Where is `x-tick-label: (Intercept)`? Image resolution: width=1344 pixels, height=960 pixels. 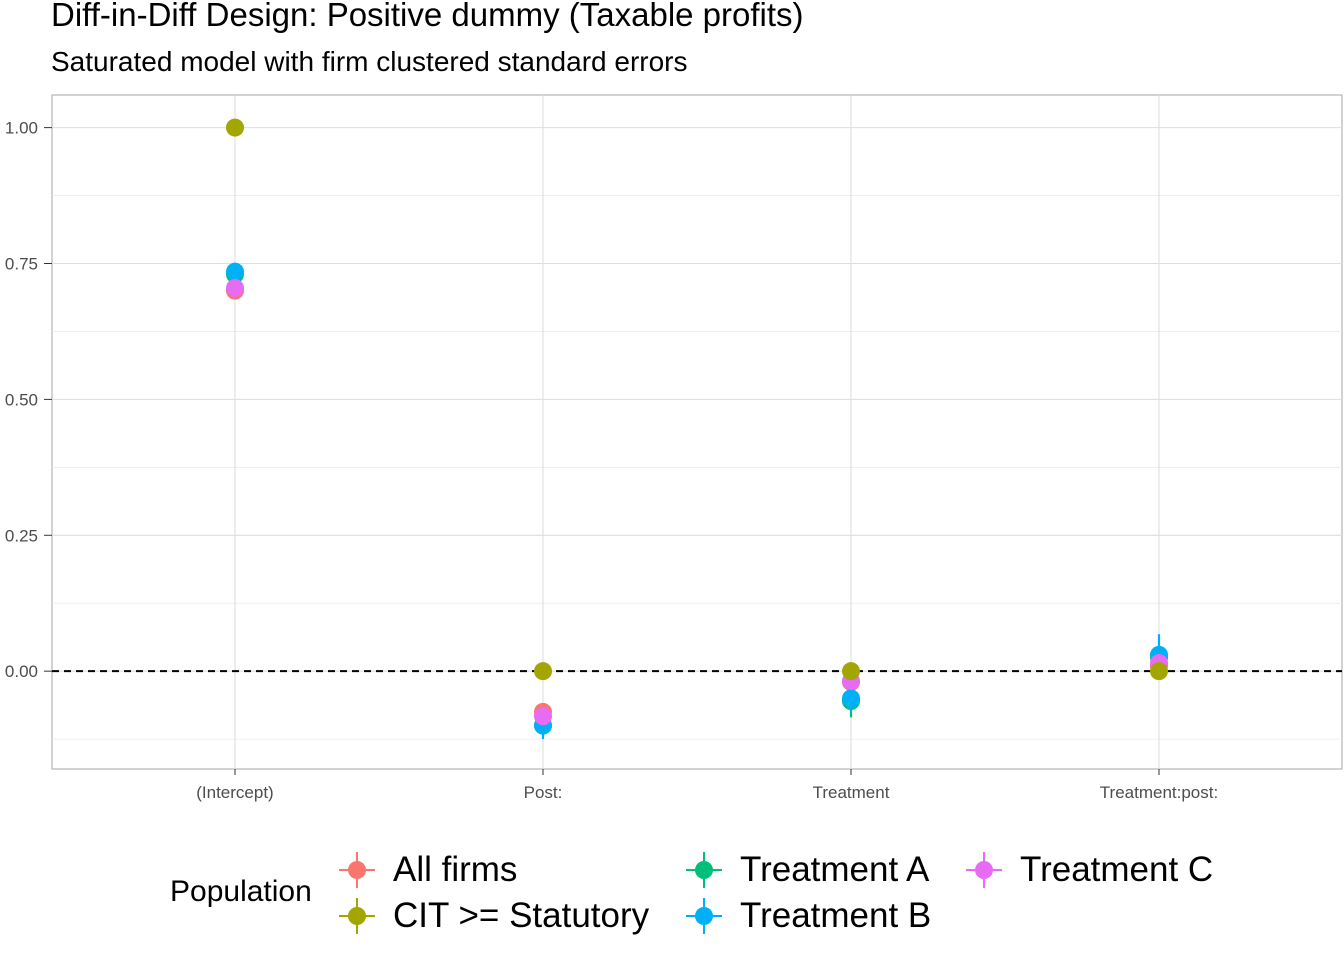
x-tick-label: (Intercept) is located at coordinates (234, 792).